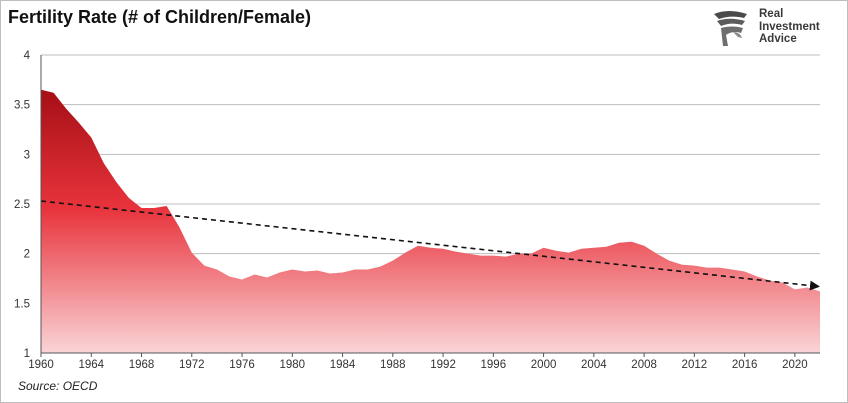 The width and height of the screenshot is (848, 403). I want to click on logo-line-2: Investment, so click(789, 26).